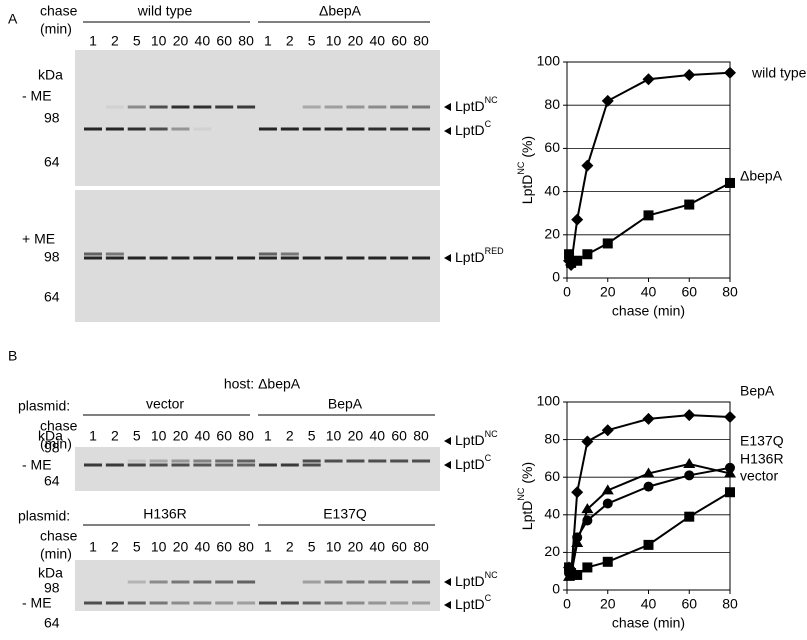 This screenshot has height=640, width=807. I want to click on lane-label: 60, so click(224, 436).